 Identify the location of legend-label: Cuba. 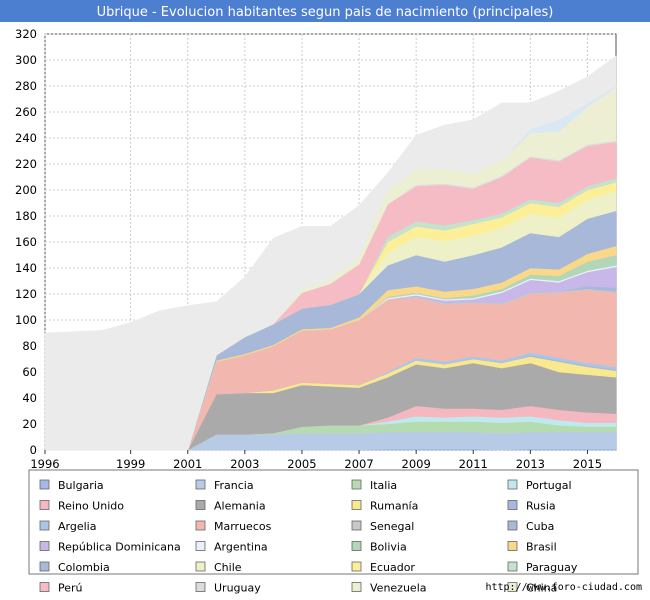
(540, 526).